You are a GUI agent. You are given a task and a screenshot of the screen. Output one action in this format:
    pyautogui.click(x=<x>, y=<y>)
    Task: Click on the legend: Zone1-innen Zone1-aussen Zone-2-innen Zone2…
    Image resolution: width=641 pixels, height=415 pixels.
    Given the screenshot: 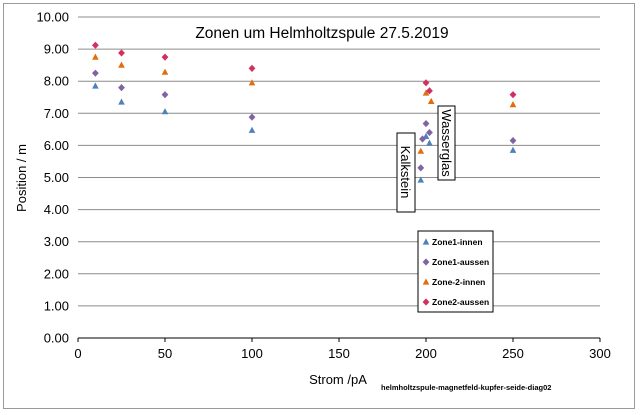 What is the action you would take?
    pyautogui.click(x=455, y=271)
    